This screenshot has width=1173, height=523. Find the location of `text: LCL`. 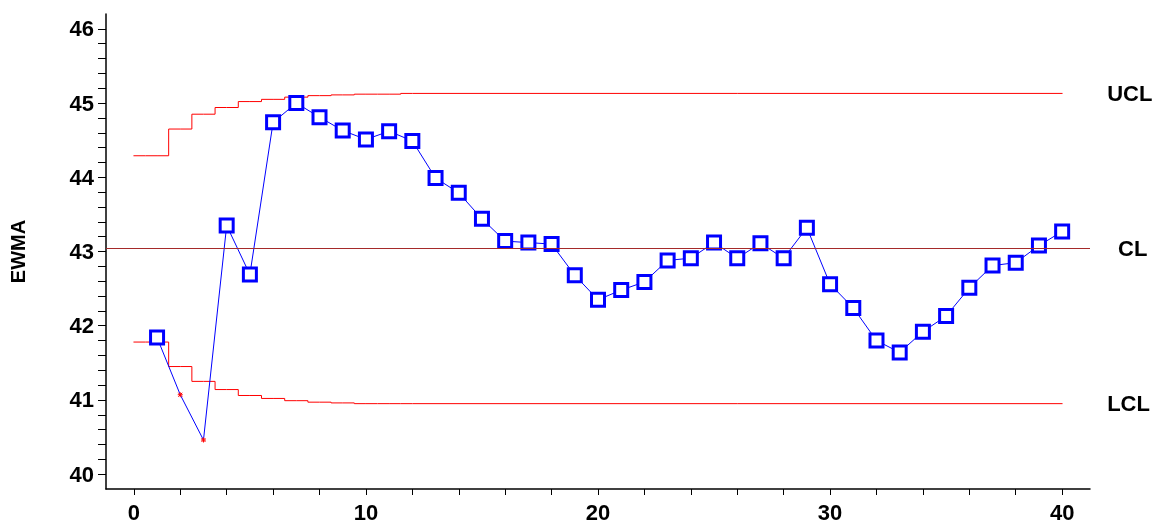

text: LCL is located at coordinates (1128, 404).